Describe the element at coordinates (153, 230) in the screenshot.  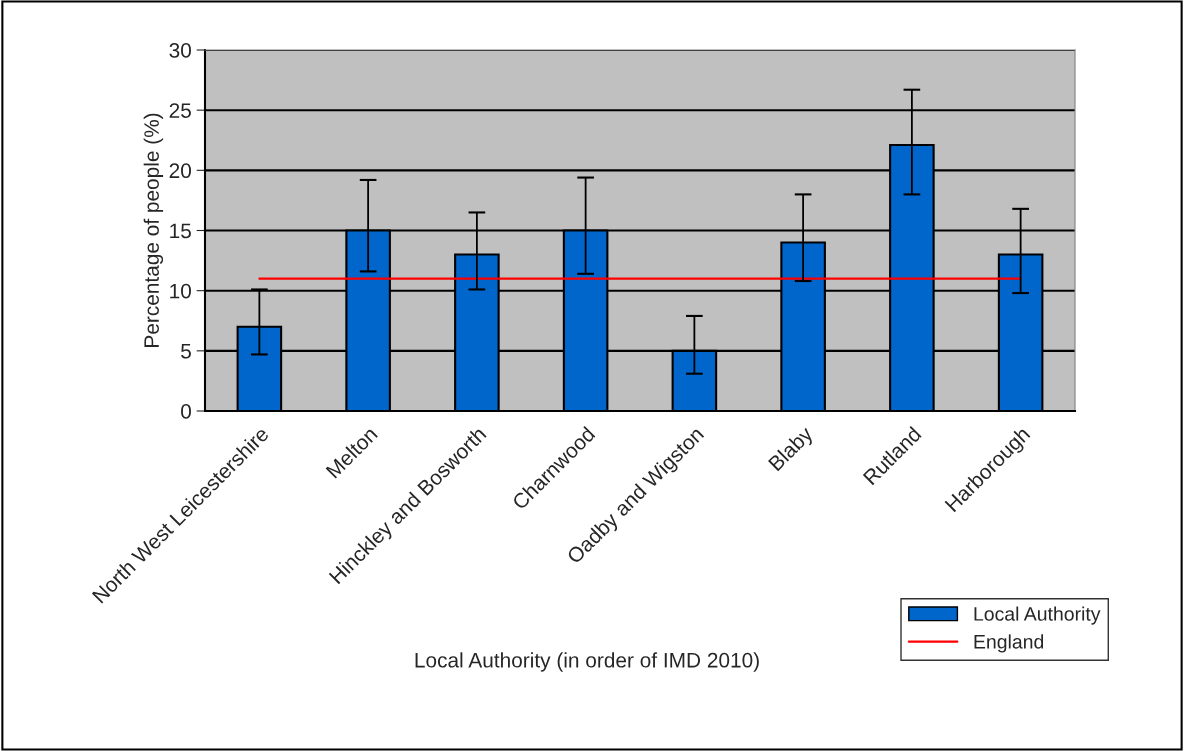
I see `y-axis-title: Percentage of people (%)` at that location.